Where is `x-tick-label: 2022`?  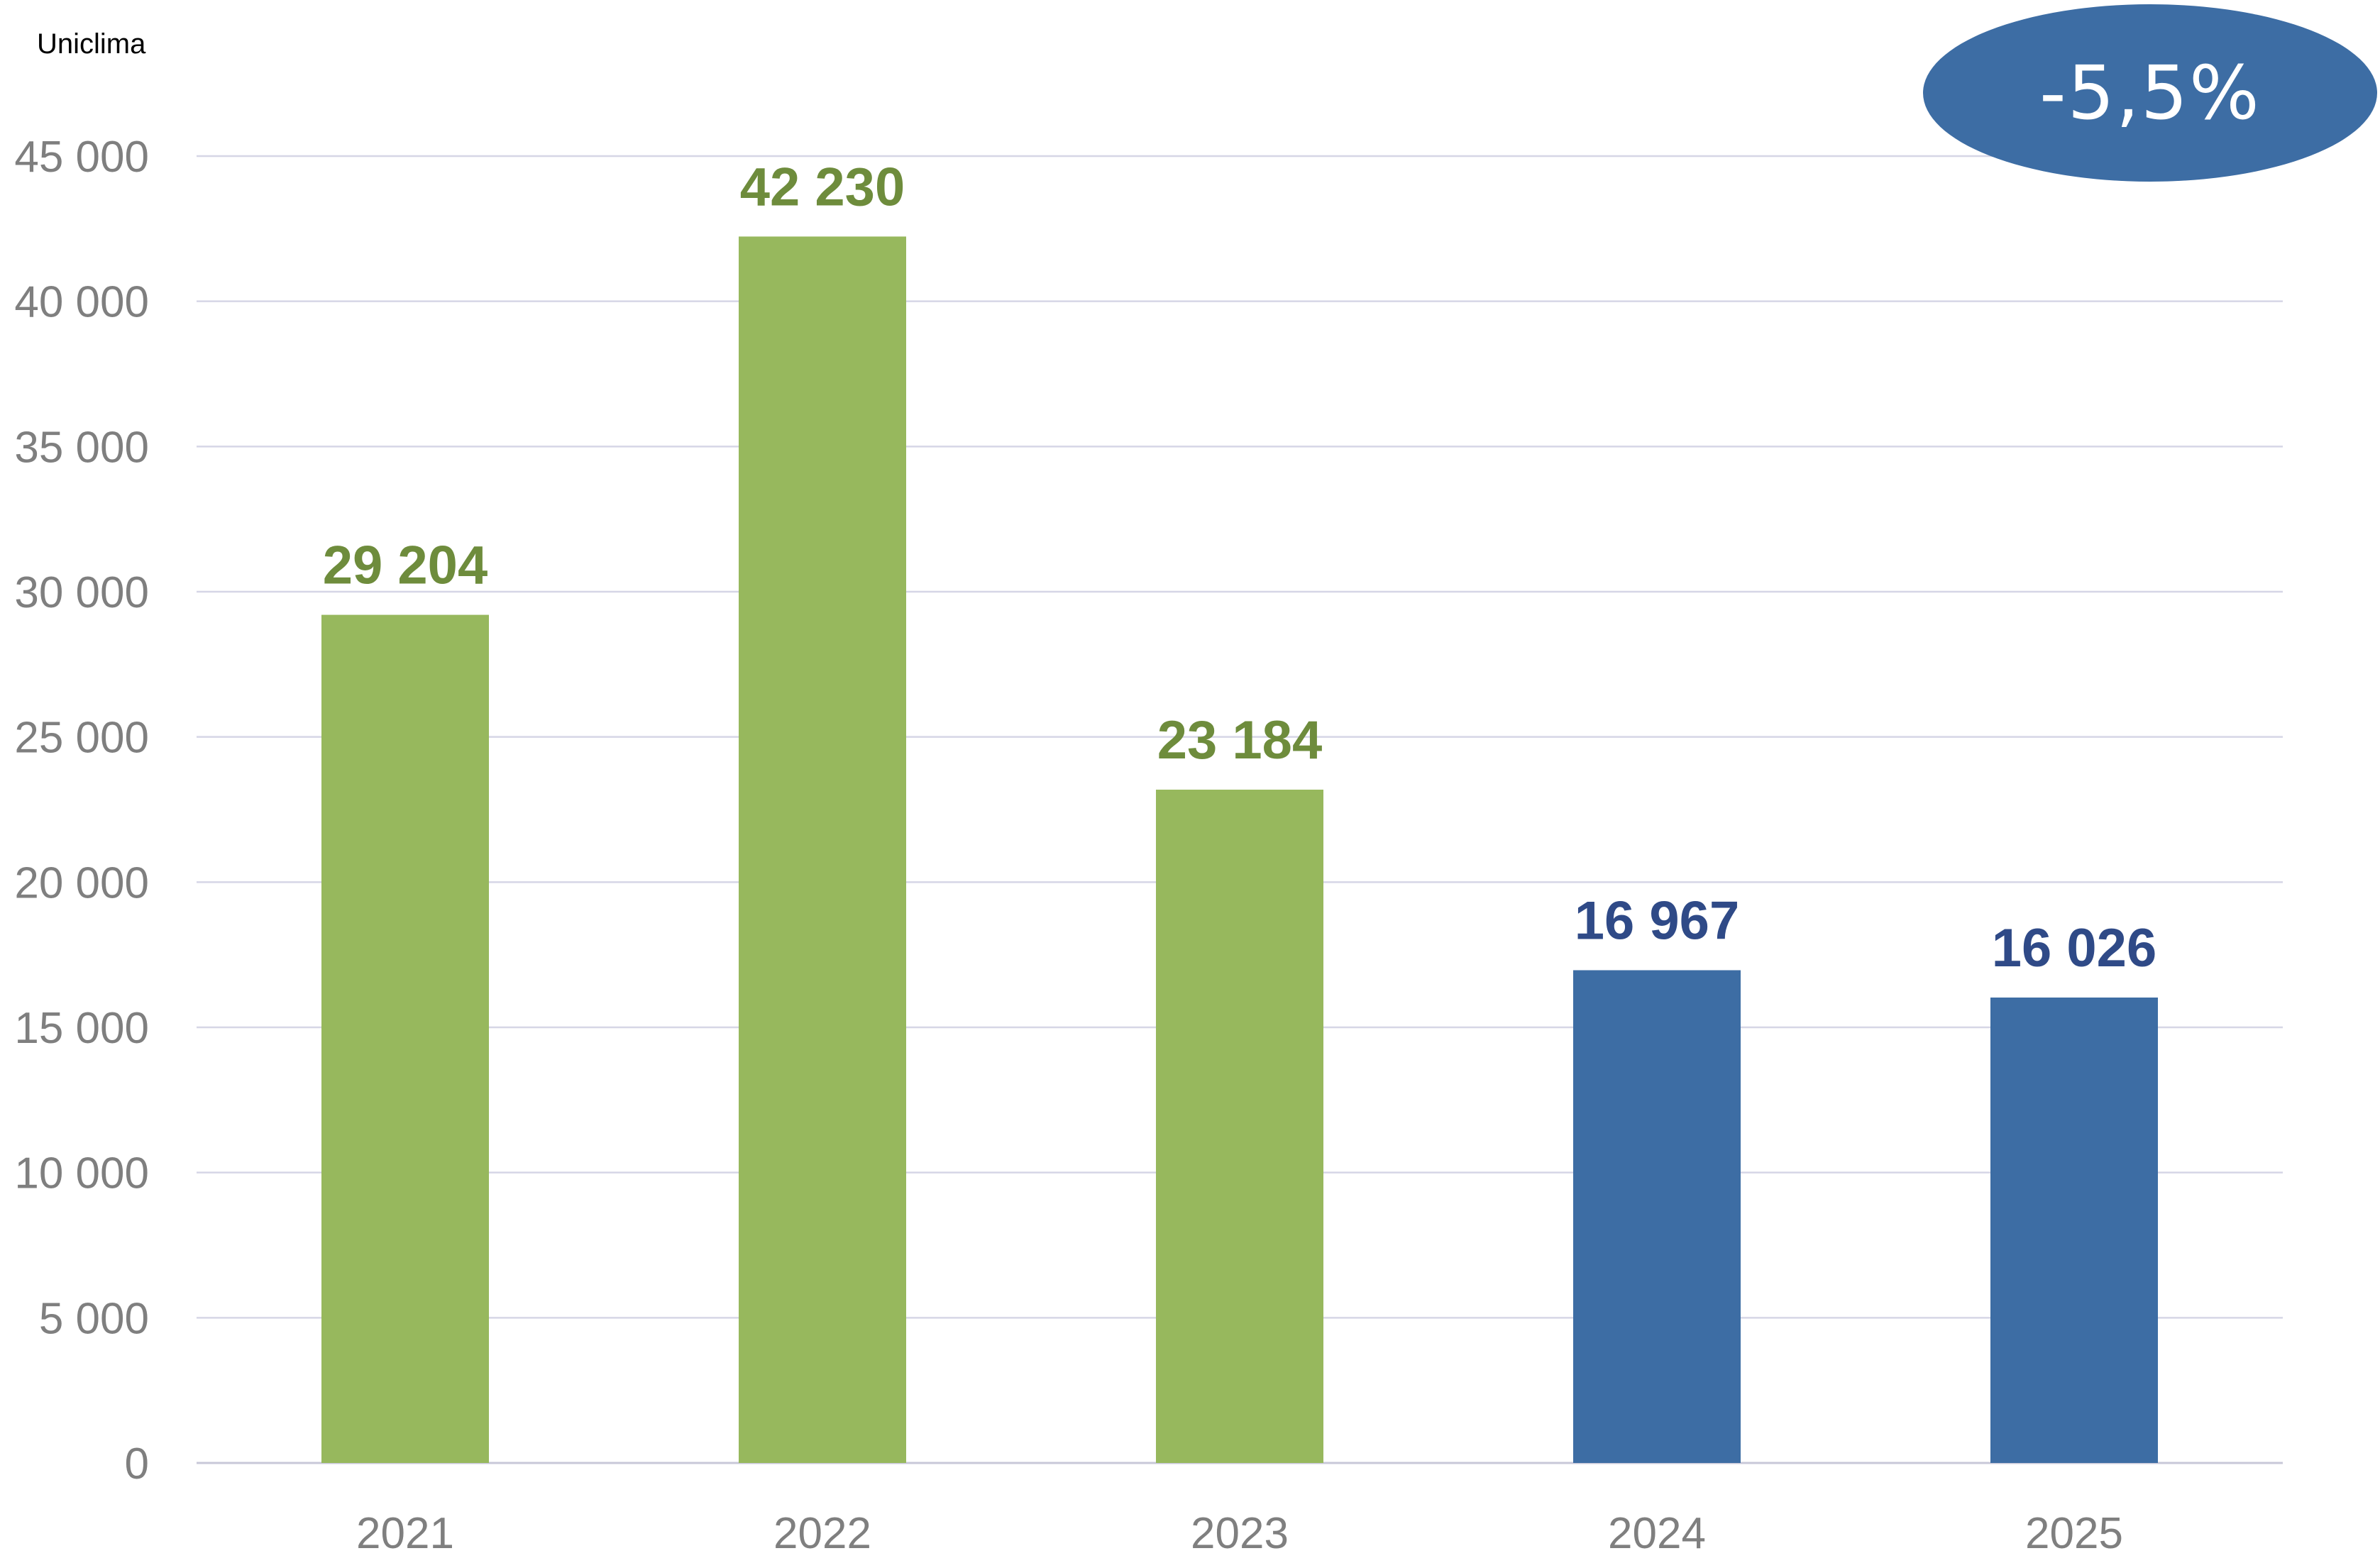 x-tick-label: 2022 is located at coordinates (822, 1533).